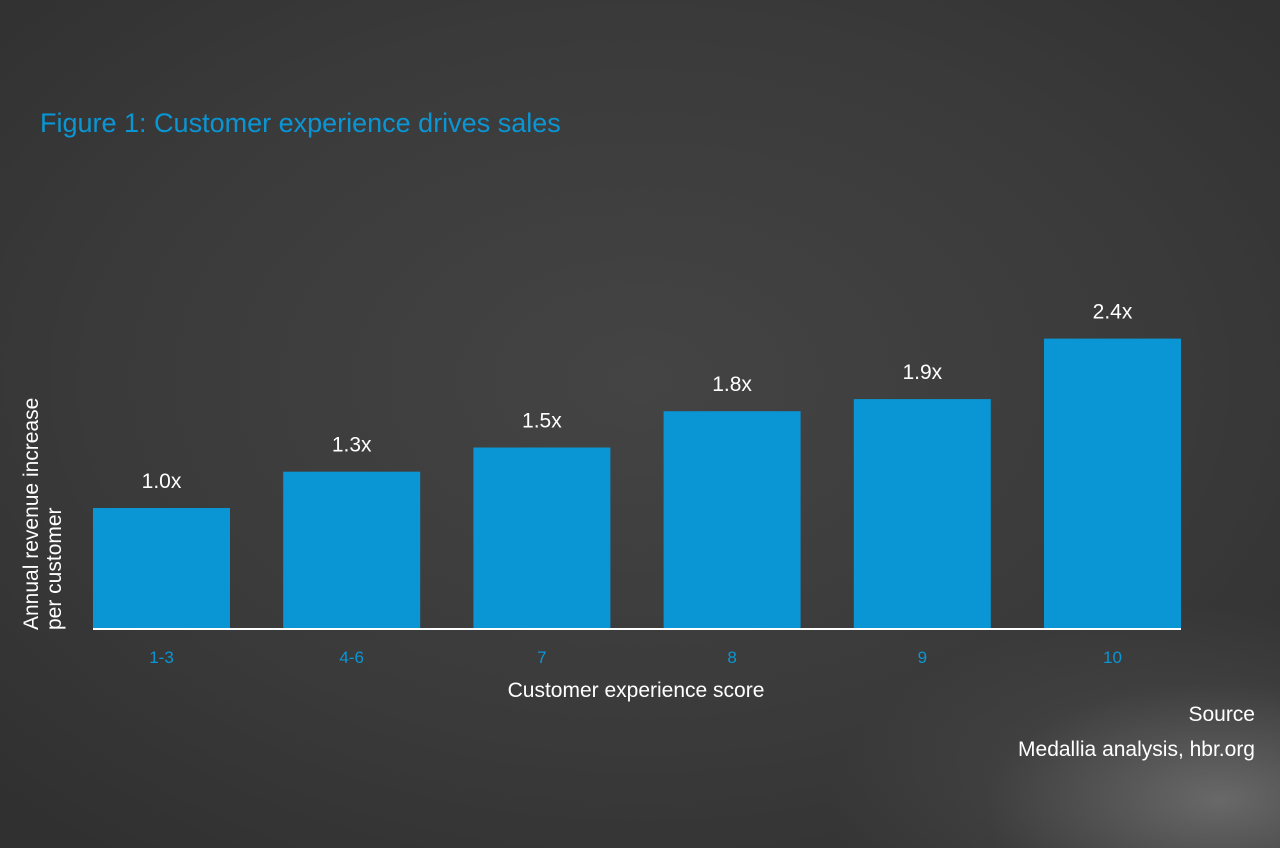 This screenshot has height=848, width=1280. I want to click on value-label-7: 1.5x, so click(542, 421).